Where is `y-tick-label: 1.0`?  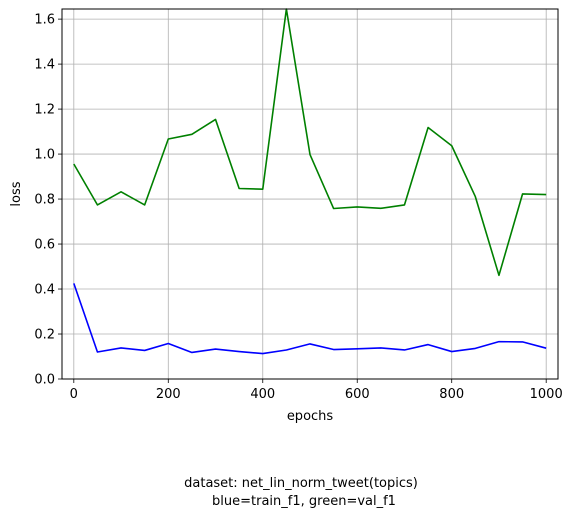
y-tick-label: 1.0 is located at coordinates (44, 155).